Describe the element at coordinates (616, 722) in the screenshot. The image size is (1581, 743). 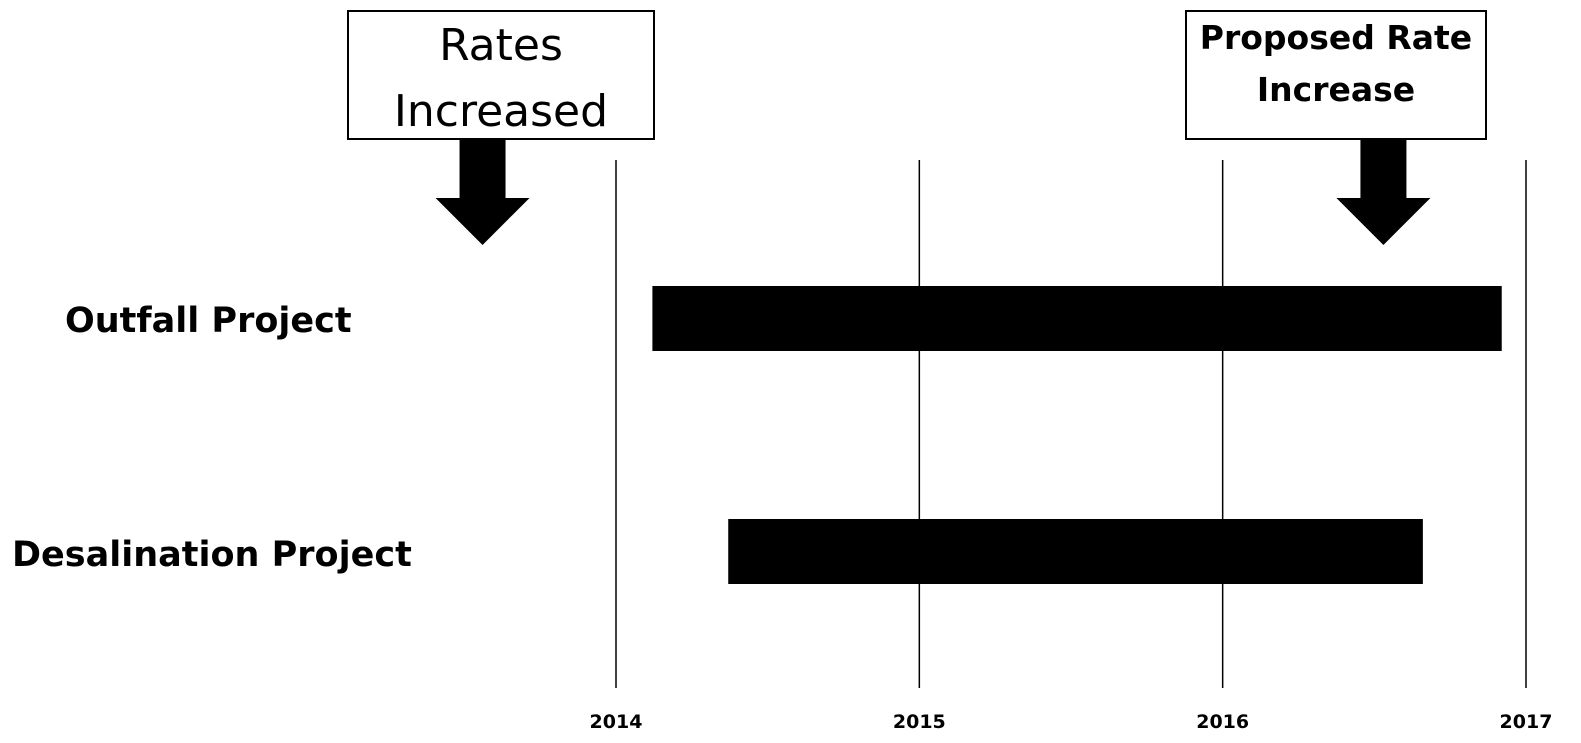
I see `tick-label-2014: 2014` at that location.